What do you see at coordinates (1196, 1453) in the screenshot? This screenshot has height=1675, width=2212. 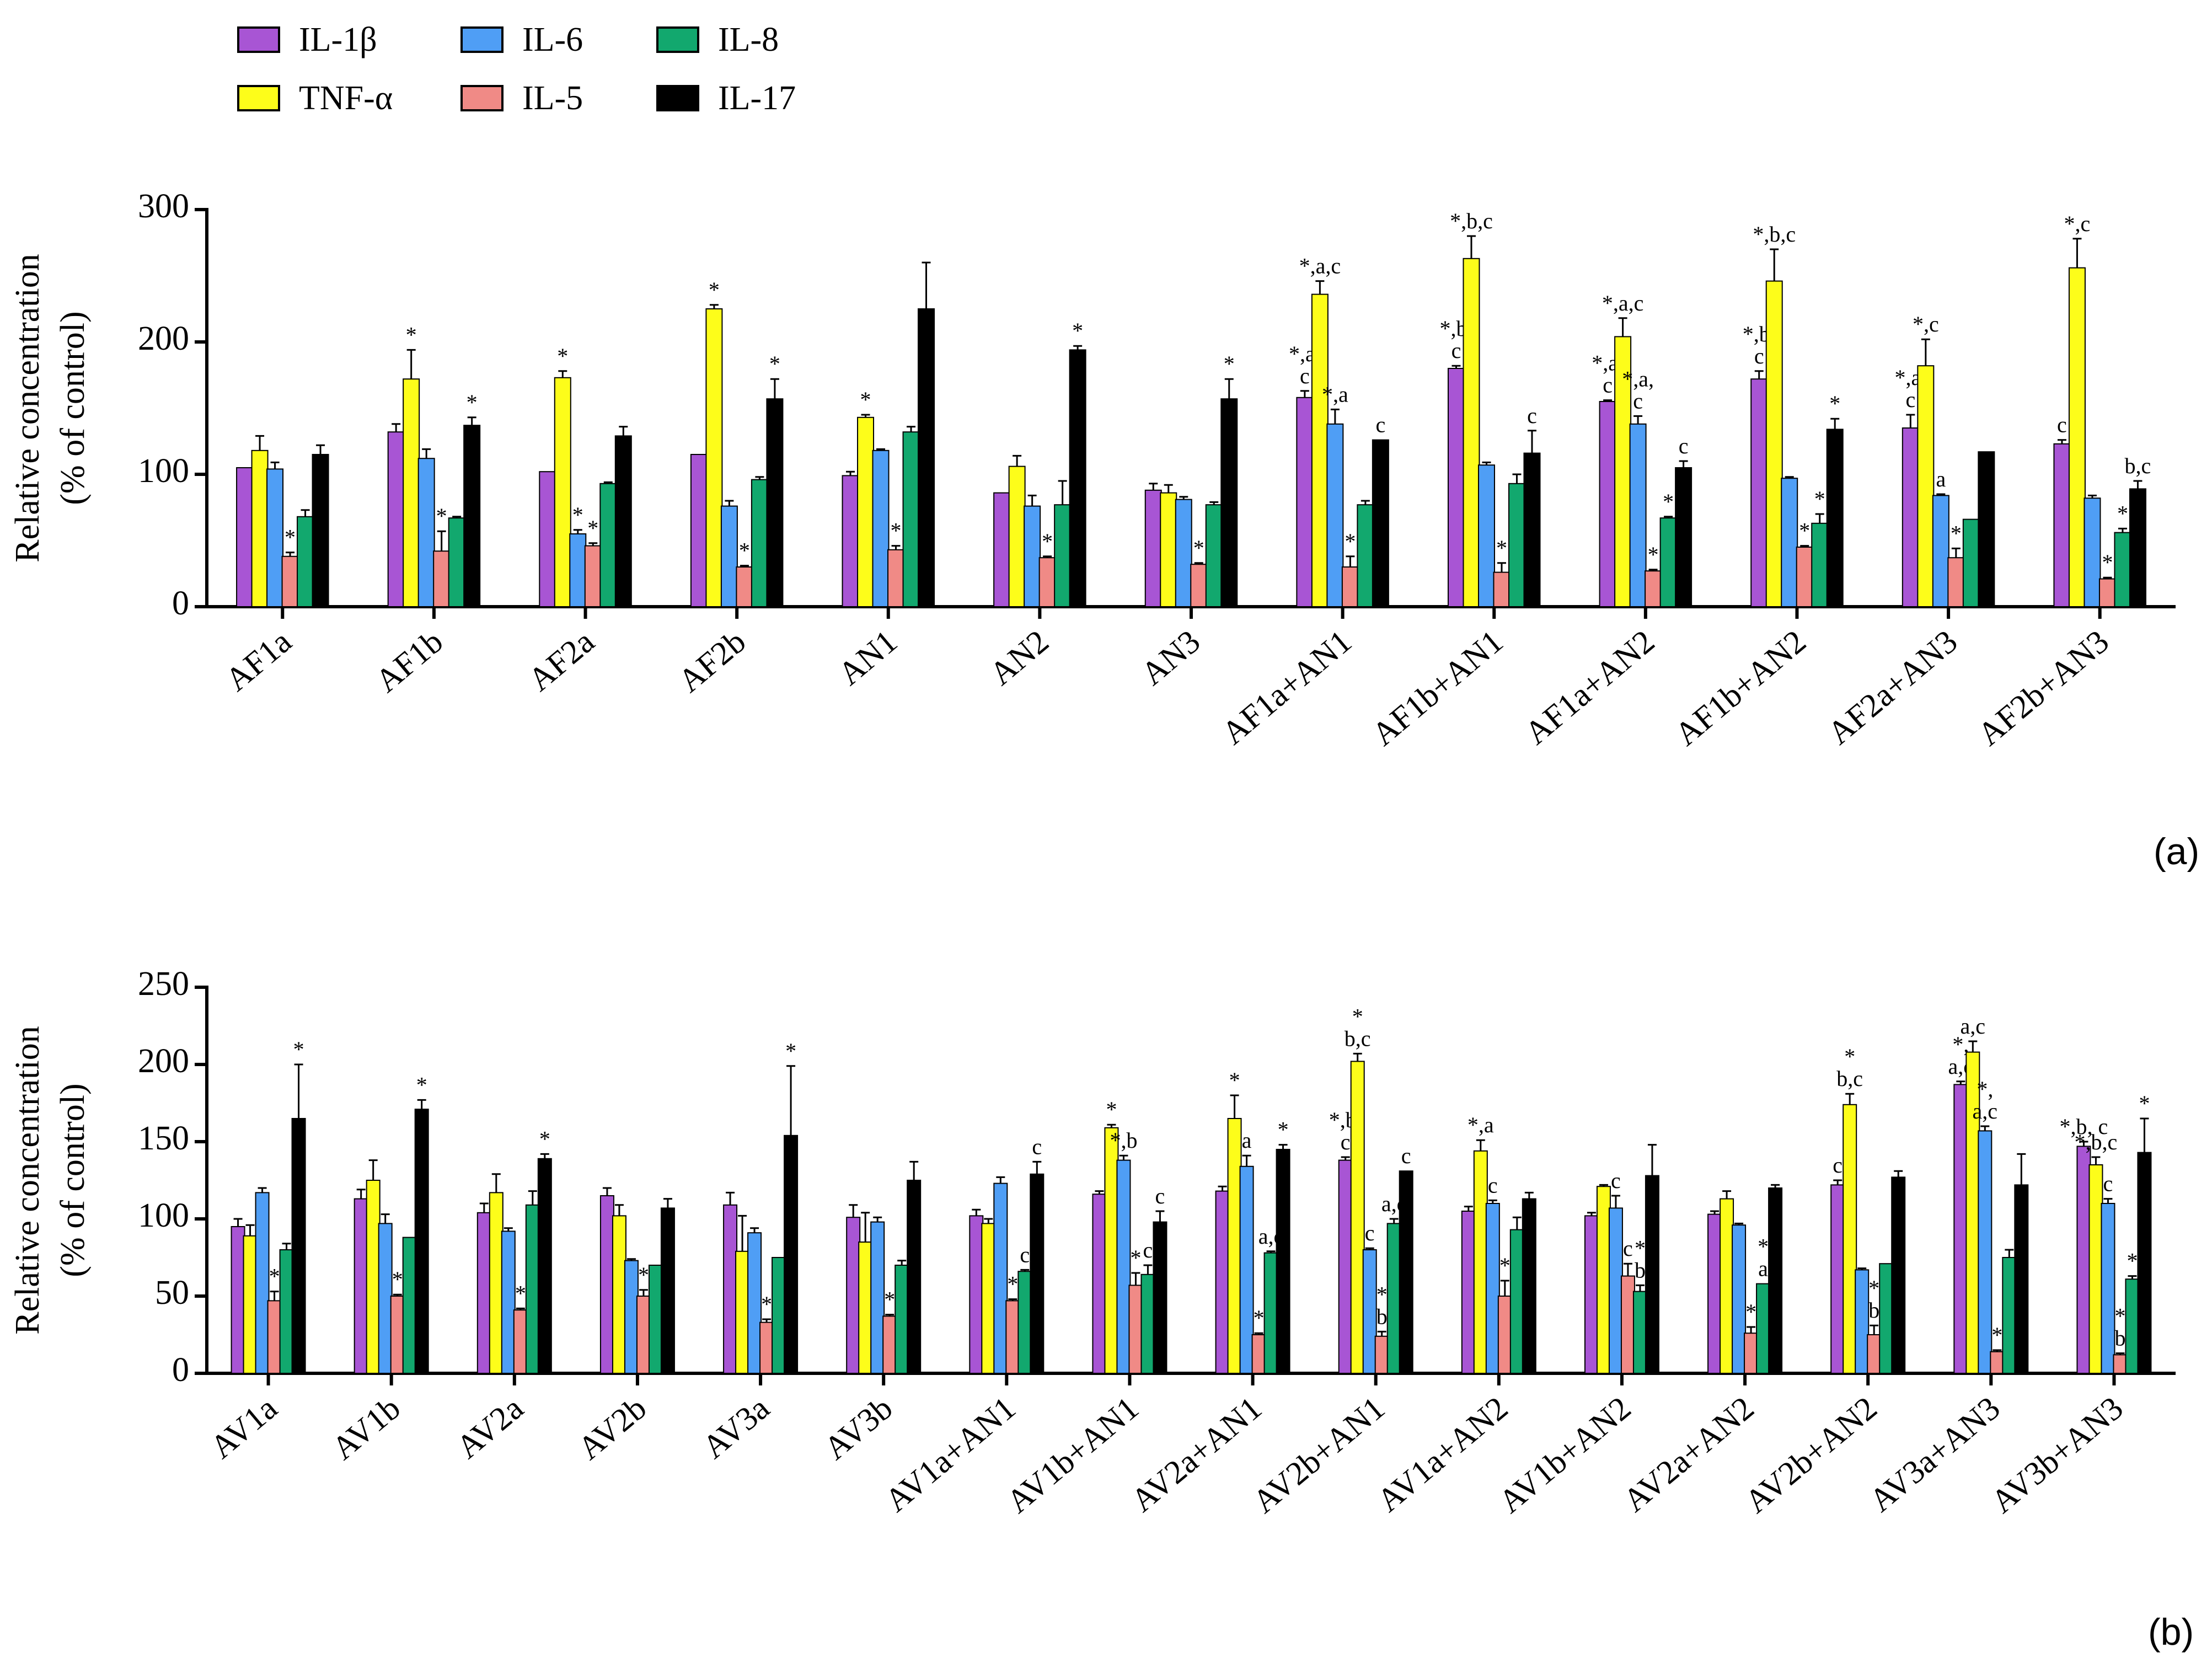 I see `category-label-av2a-an1: AV2a+AN1` at bounding box center [1196, 1453].